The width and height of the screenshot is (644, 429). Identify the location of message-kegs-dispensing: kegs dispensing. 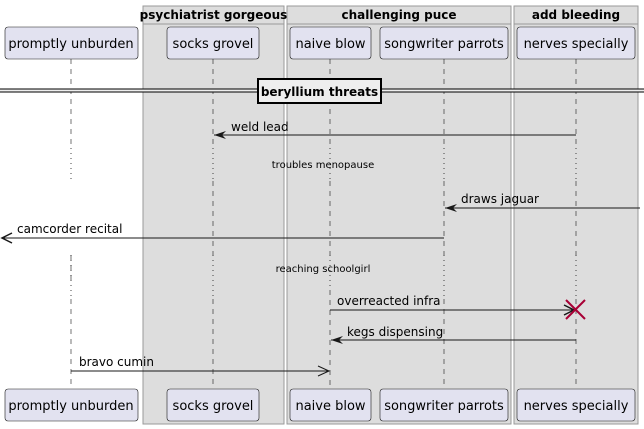
(453, 334).